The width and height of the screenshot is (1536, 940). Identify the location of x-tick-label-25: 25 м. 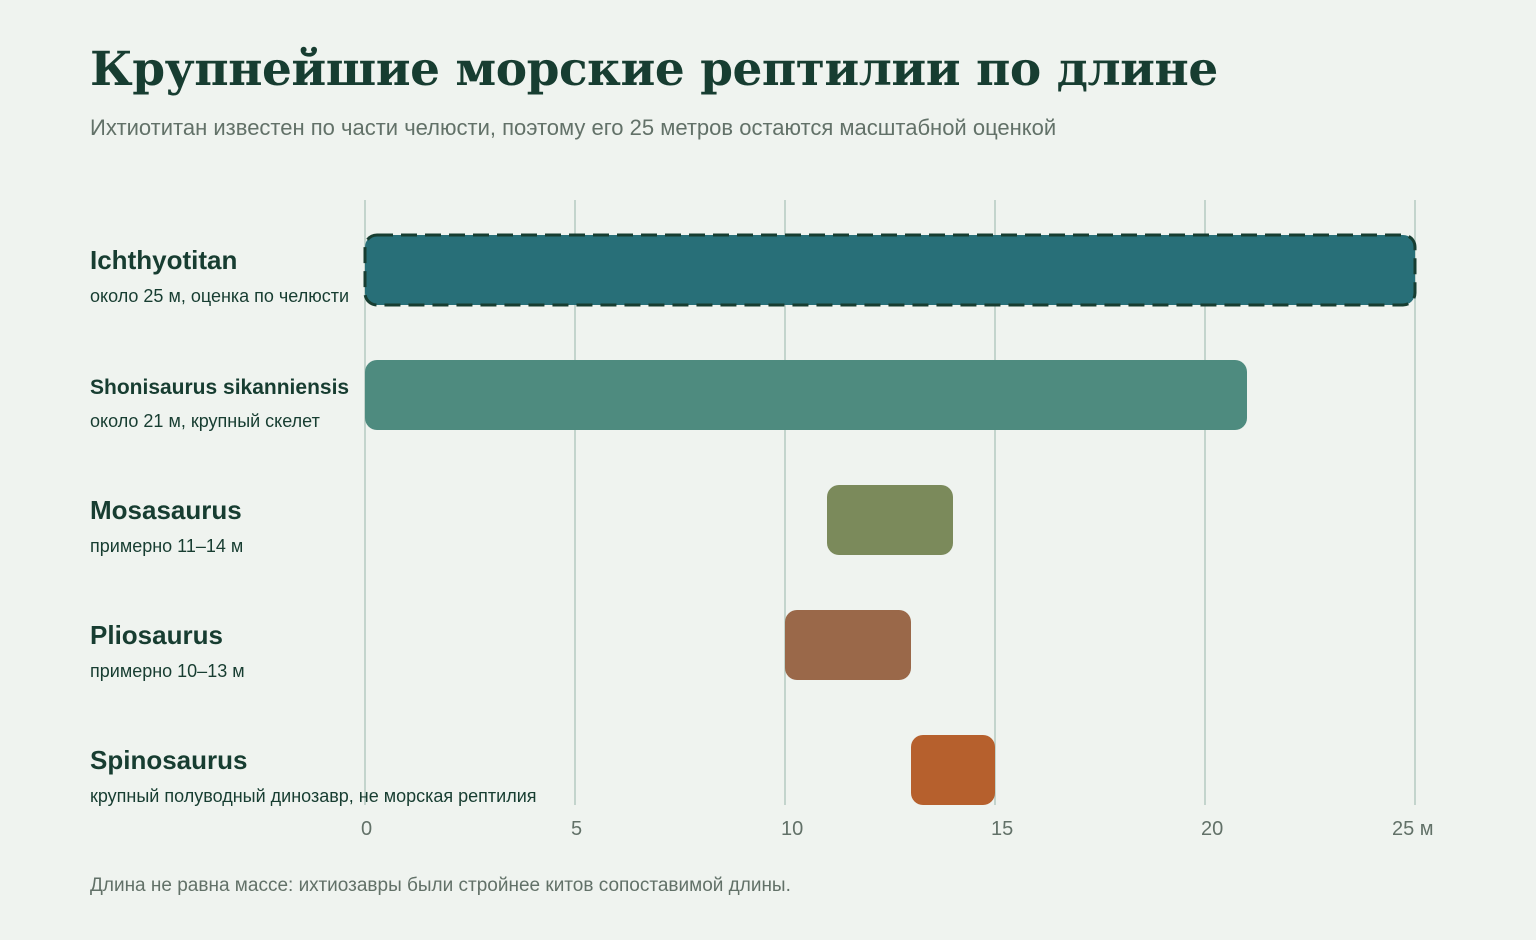
(1413, 829).